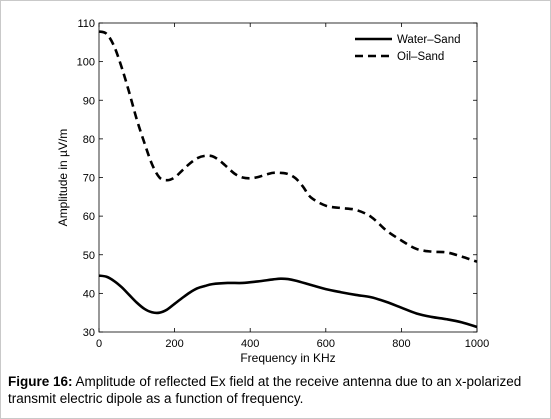 The image size is (551, 419). What do you see at coordinates (401, 344) in the screenshot?
I see `x-tick-label: 800` at bounding box center [401, 344].